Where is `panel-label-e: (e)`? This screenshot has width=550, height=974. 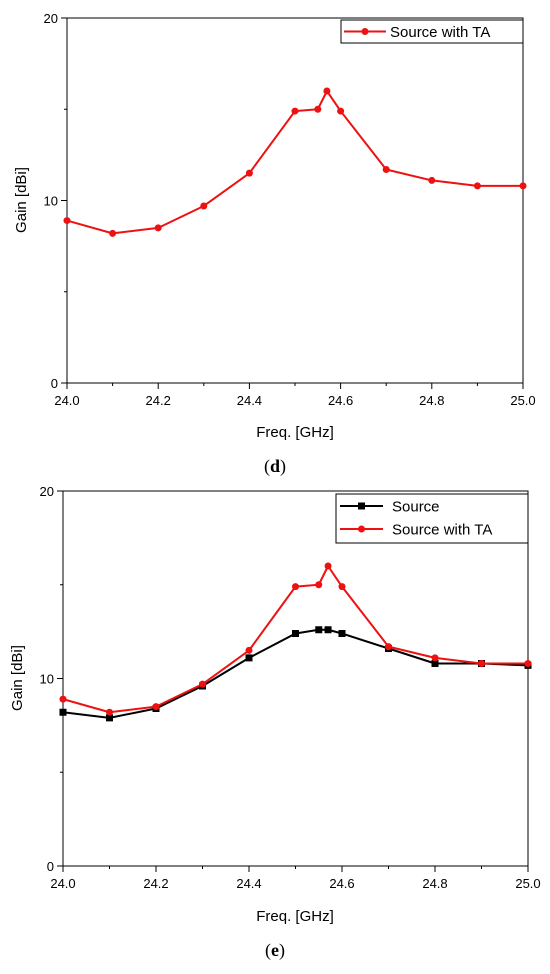
panel-label-e: (e) is located at coordinates (275, 950).